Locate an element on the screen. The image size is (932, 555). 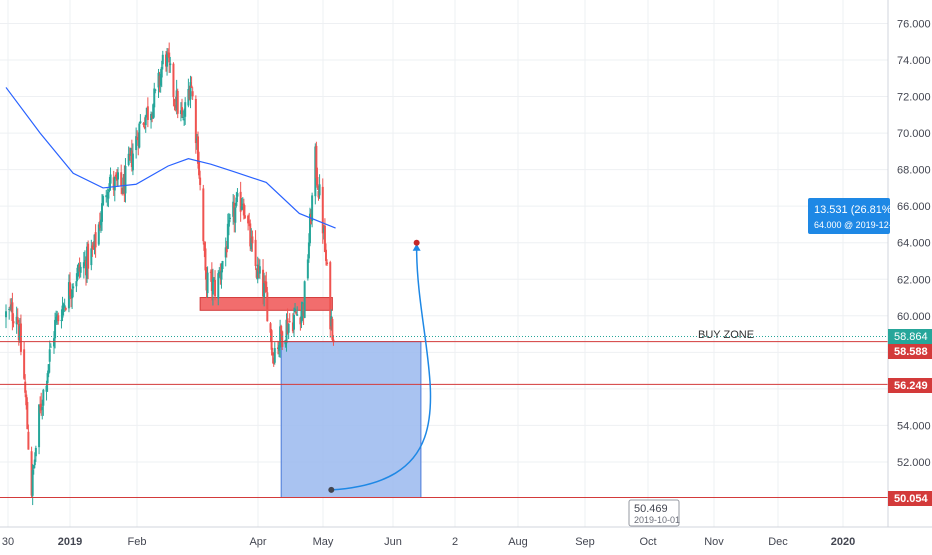
x-tick-label: 2020 is located at coordinates (843, 542).